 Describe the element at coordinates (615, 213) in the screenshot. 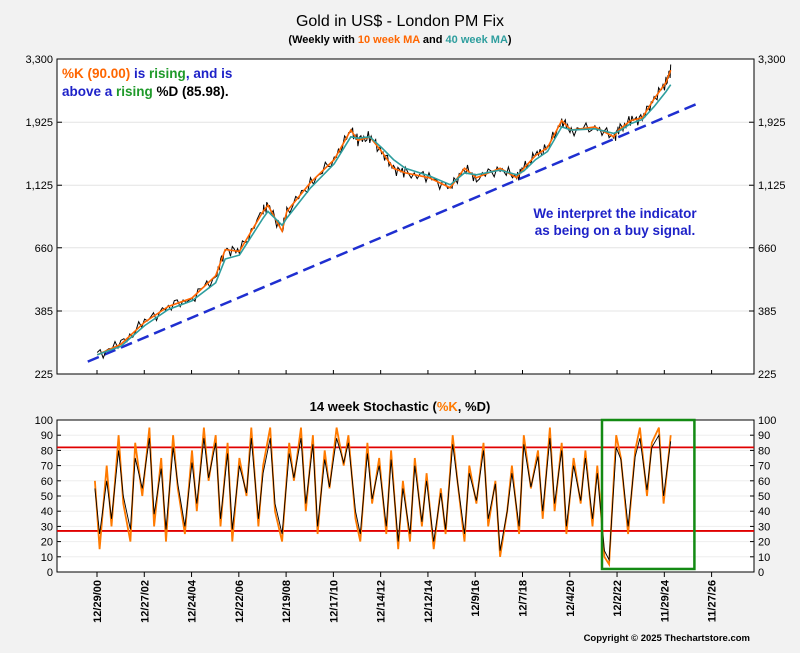

I see `annotation-buy-line1: We interpret the indicator` at that location.